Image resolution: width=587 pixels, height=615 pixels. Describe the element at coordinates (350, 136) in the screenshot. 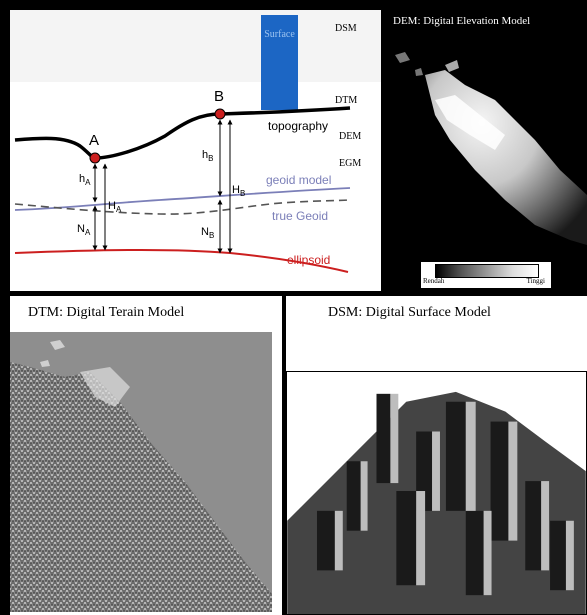

I see `dem-label: DEM` at that location.